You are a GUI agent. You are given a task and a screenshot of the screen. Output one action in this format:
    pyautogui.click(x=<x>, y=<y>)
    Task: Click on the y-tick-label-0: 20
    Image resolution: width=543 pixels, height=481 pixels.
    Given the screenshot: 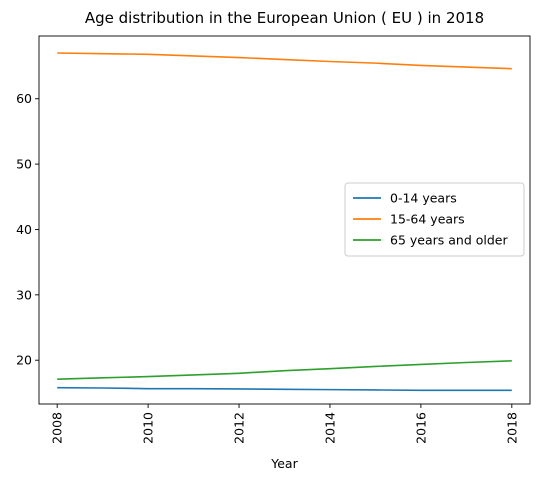 What is the action you would take?
    pyautogui.click(x=24, y=360)
    